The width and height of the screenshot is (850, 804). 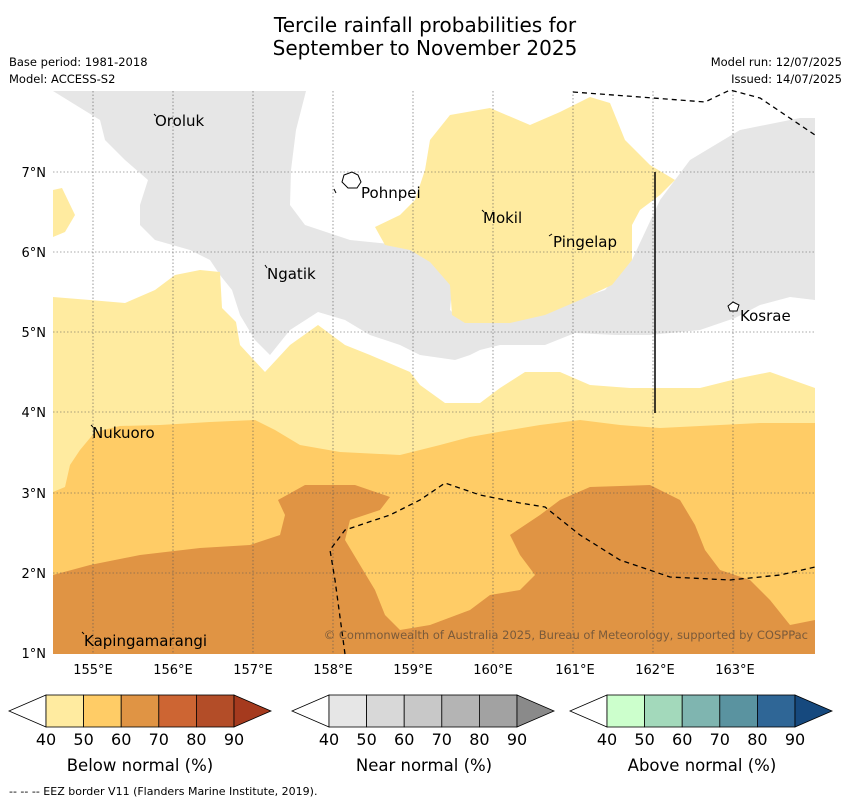 What do you see at coordinates (424, 765) in the screenshot?
I see `colorbar-label-near: Near normal (%)` at bounding box center [424, 765].